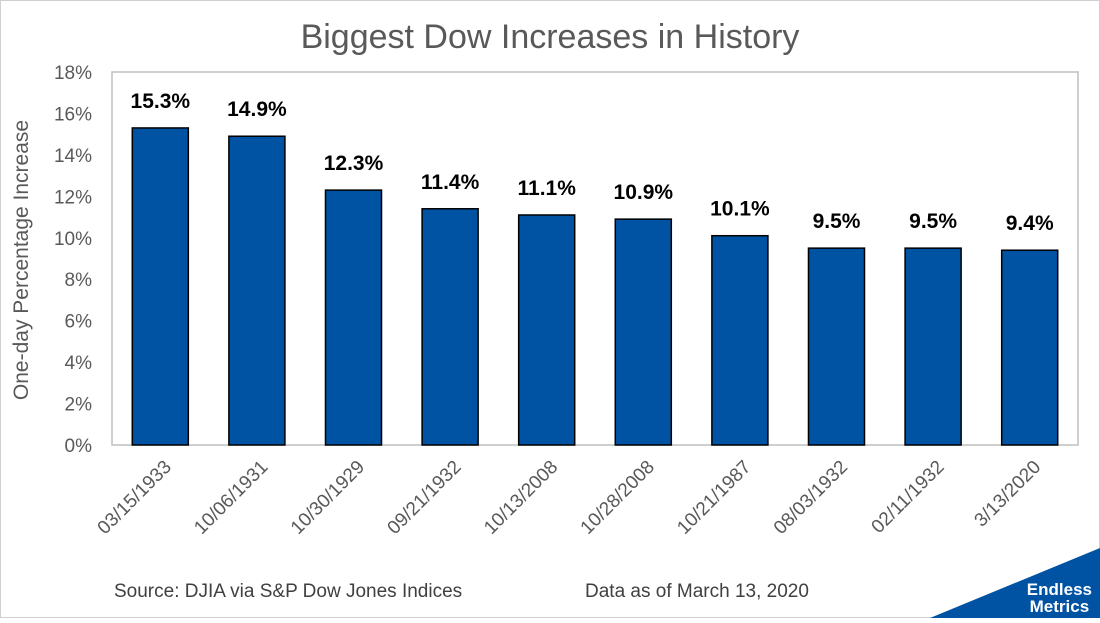 The width and height of the screenshot is (1100, 623). Describe the element at coordinates (73, 114) in the screenshot. I see `y-tick-label: 16%` at that location.